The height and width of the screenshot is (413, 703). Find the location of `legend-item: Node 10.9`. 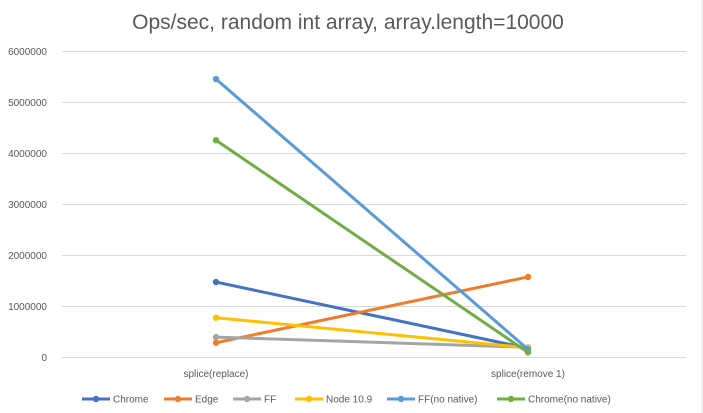

legend-item: Node 10.9 is located at coordinates (334, 400).